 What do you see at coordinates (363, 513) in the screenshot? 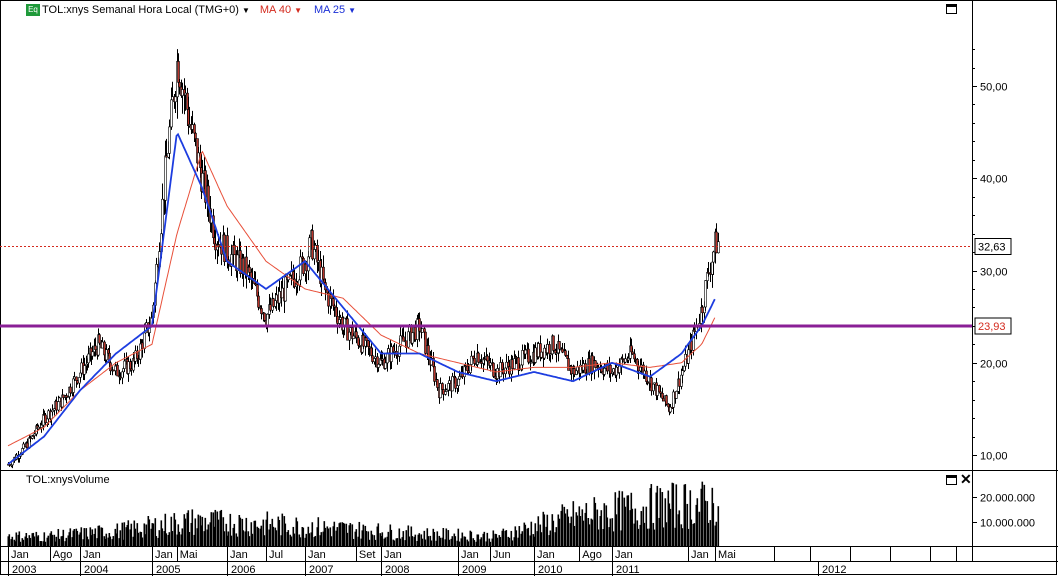
I see `volume-bars` at bounding box center [363, 513].